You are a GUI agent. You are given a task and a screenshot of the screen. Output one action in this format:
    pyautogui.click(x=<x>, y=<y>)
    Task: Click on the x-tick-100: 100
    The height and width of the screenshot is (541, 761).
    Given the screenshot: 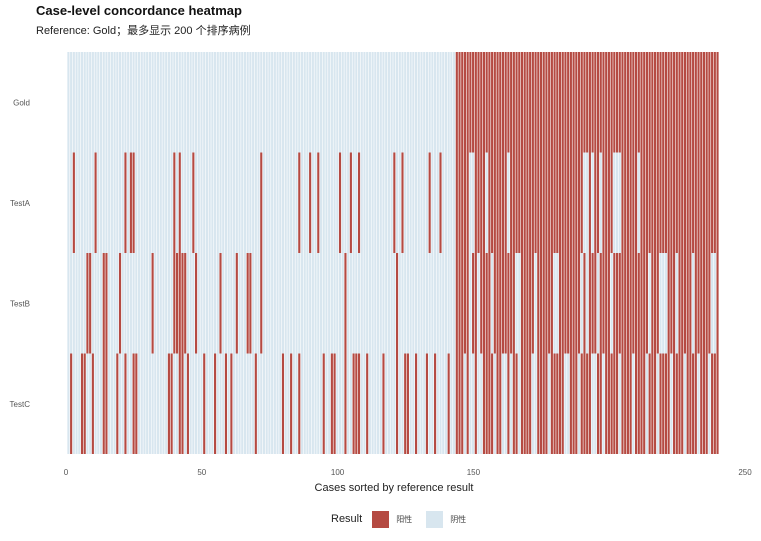 What is the action you would take?
    pyautogui.click(x=338, y=472)
    